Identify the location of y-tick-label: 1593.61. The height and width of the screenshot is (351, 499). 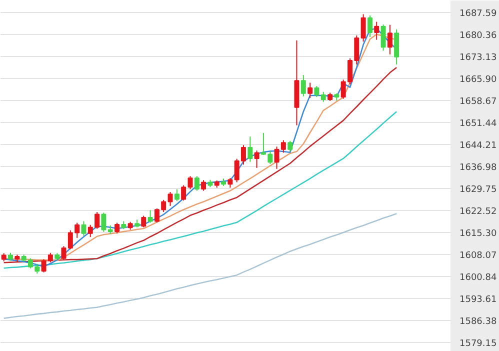
(478, 300).